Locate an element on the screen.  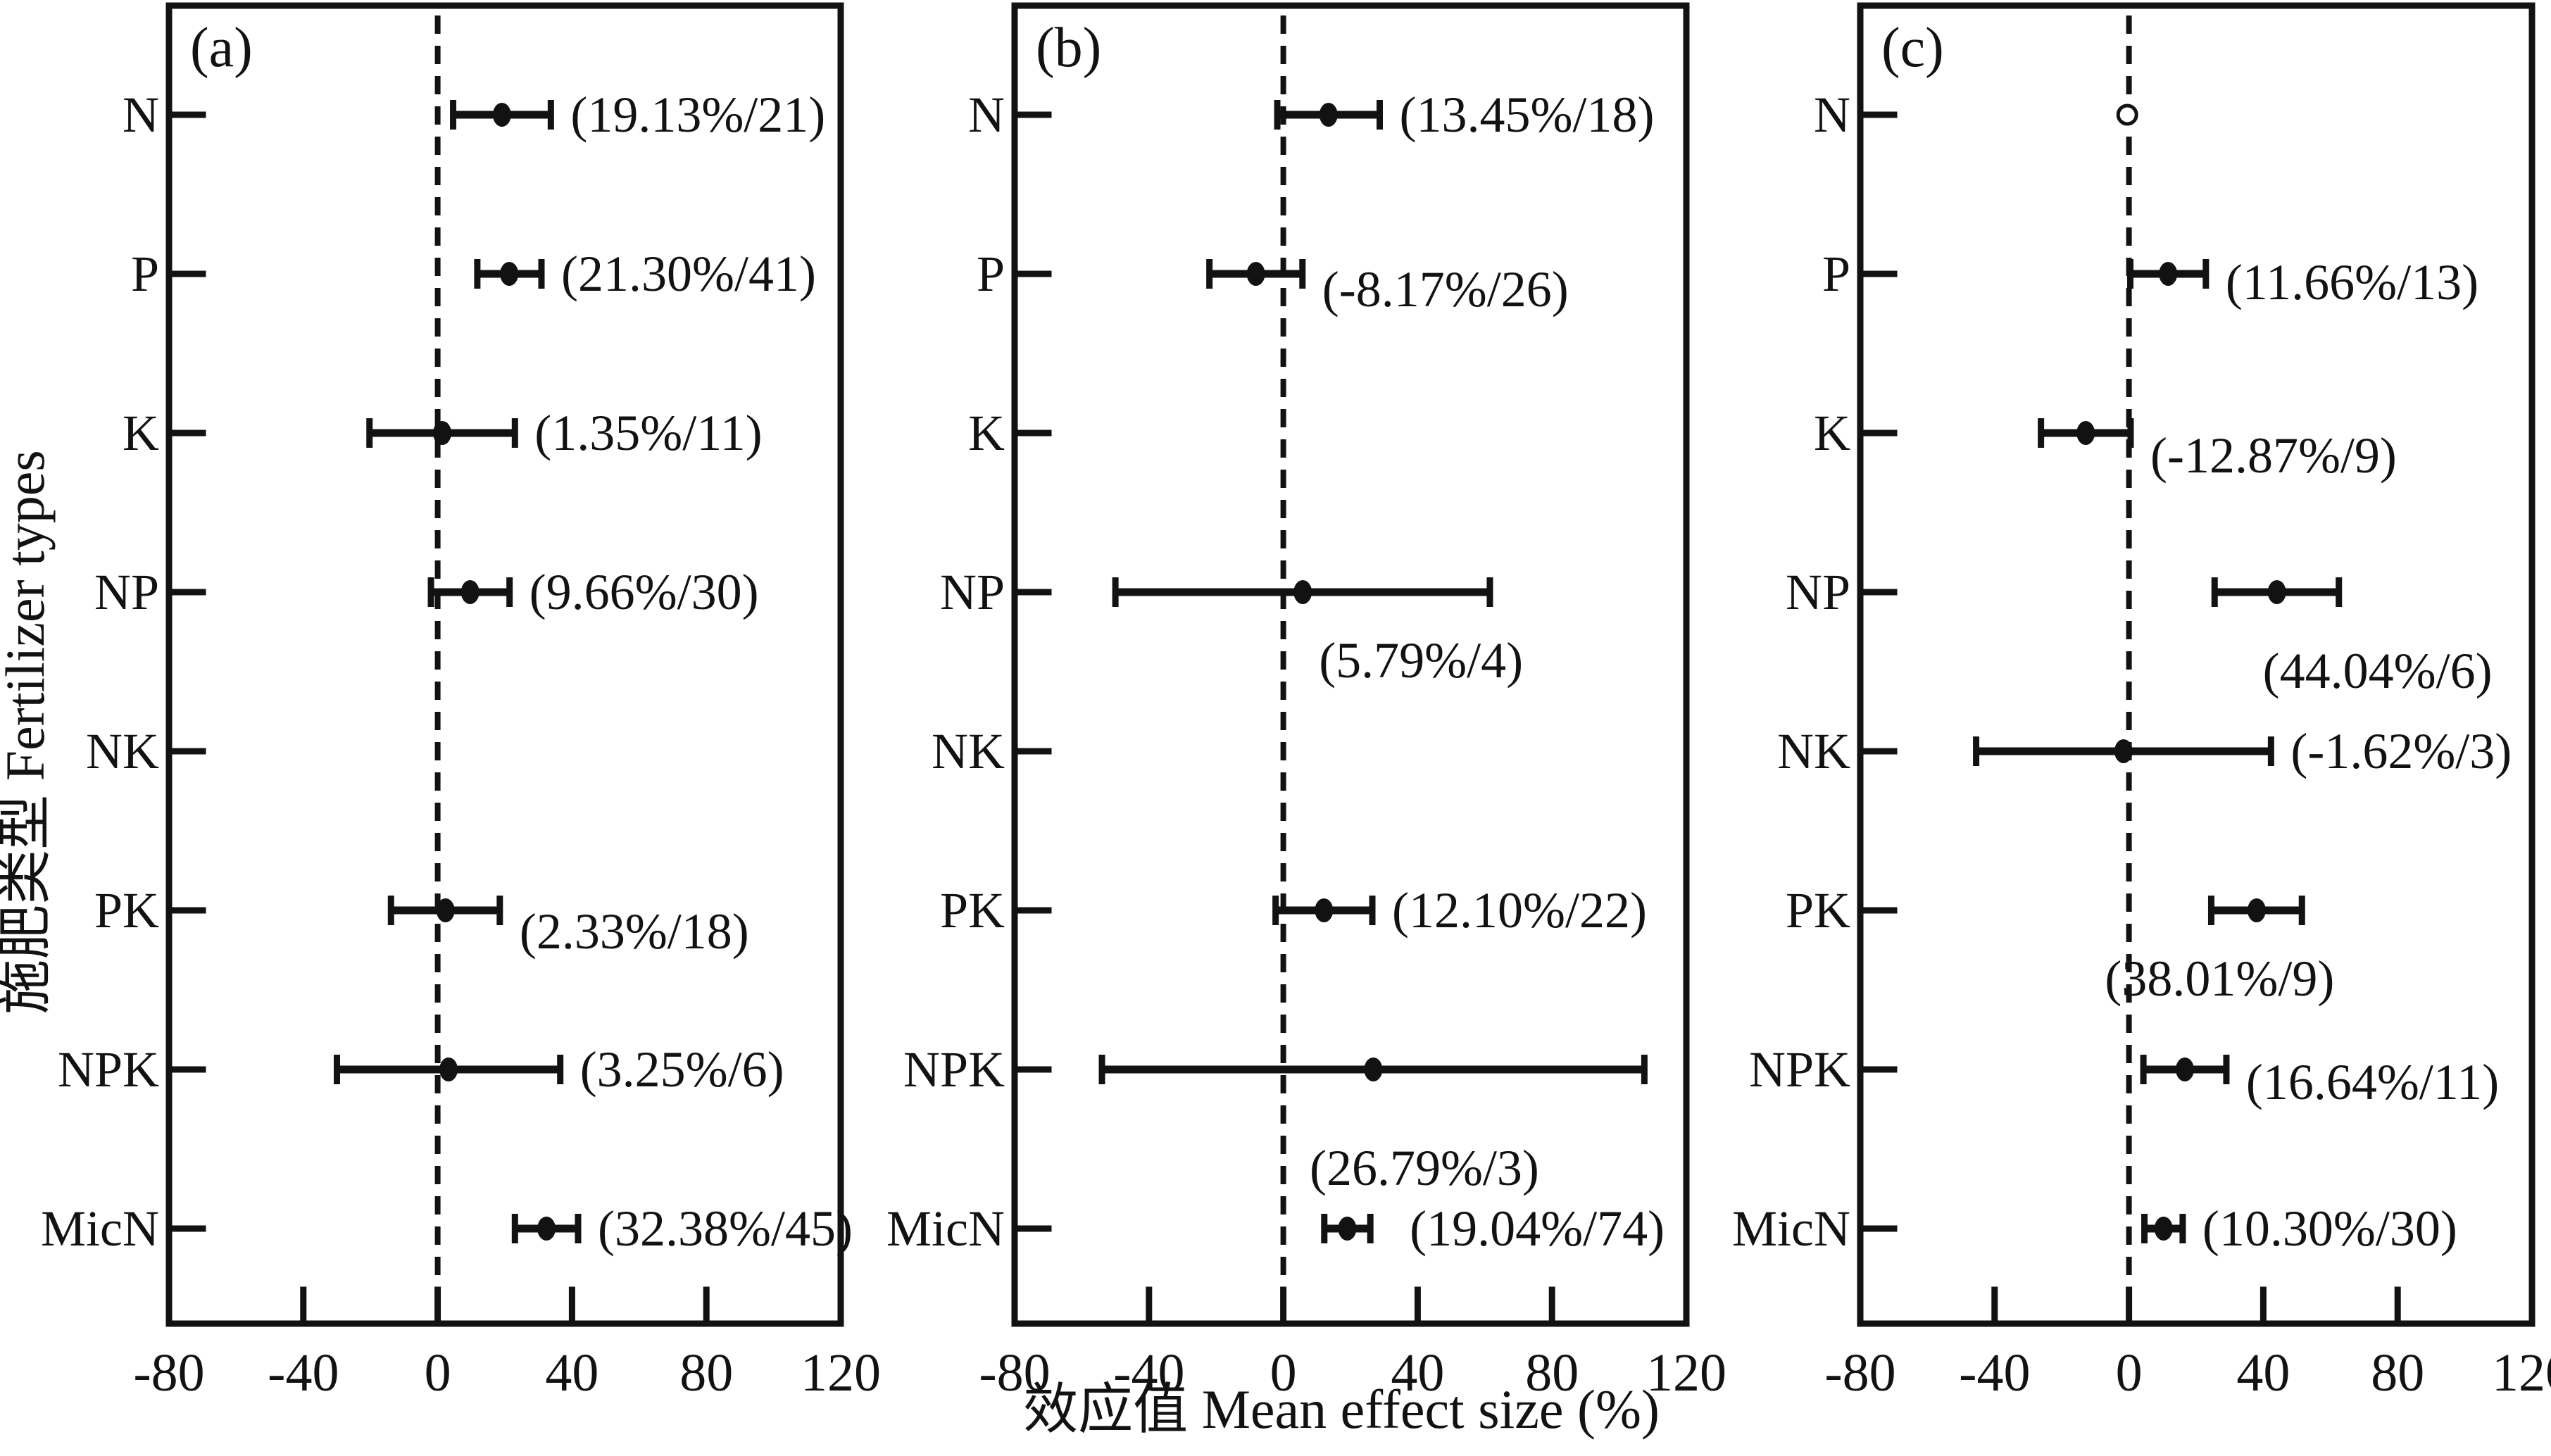
data-label: (12.10%/22) is located at coordinates (1519, 910).